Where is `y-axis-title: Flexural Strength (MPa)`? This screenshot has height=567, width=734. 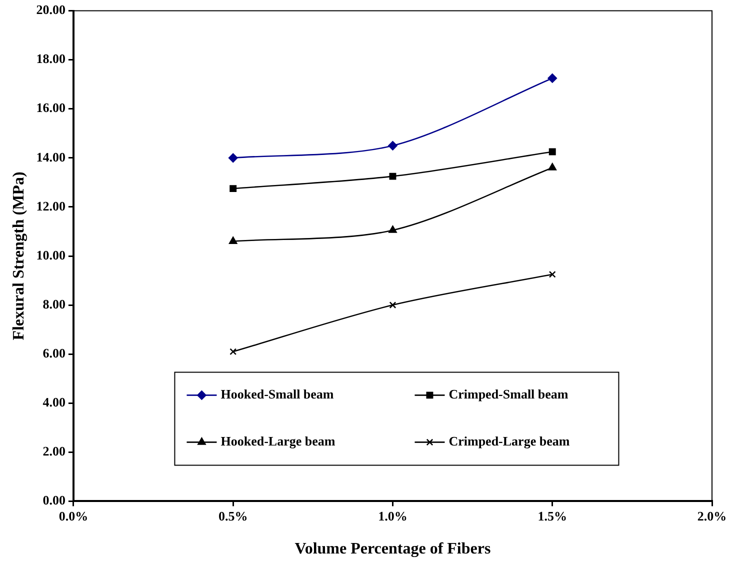
y-axis-title: Flexural Strength (MPa) is located at coordinates (19, 256).